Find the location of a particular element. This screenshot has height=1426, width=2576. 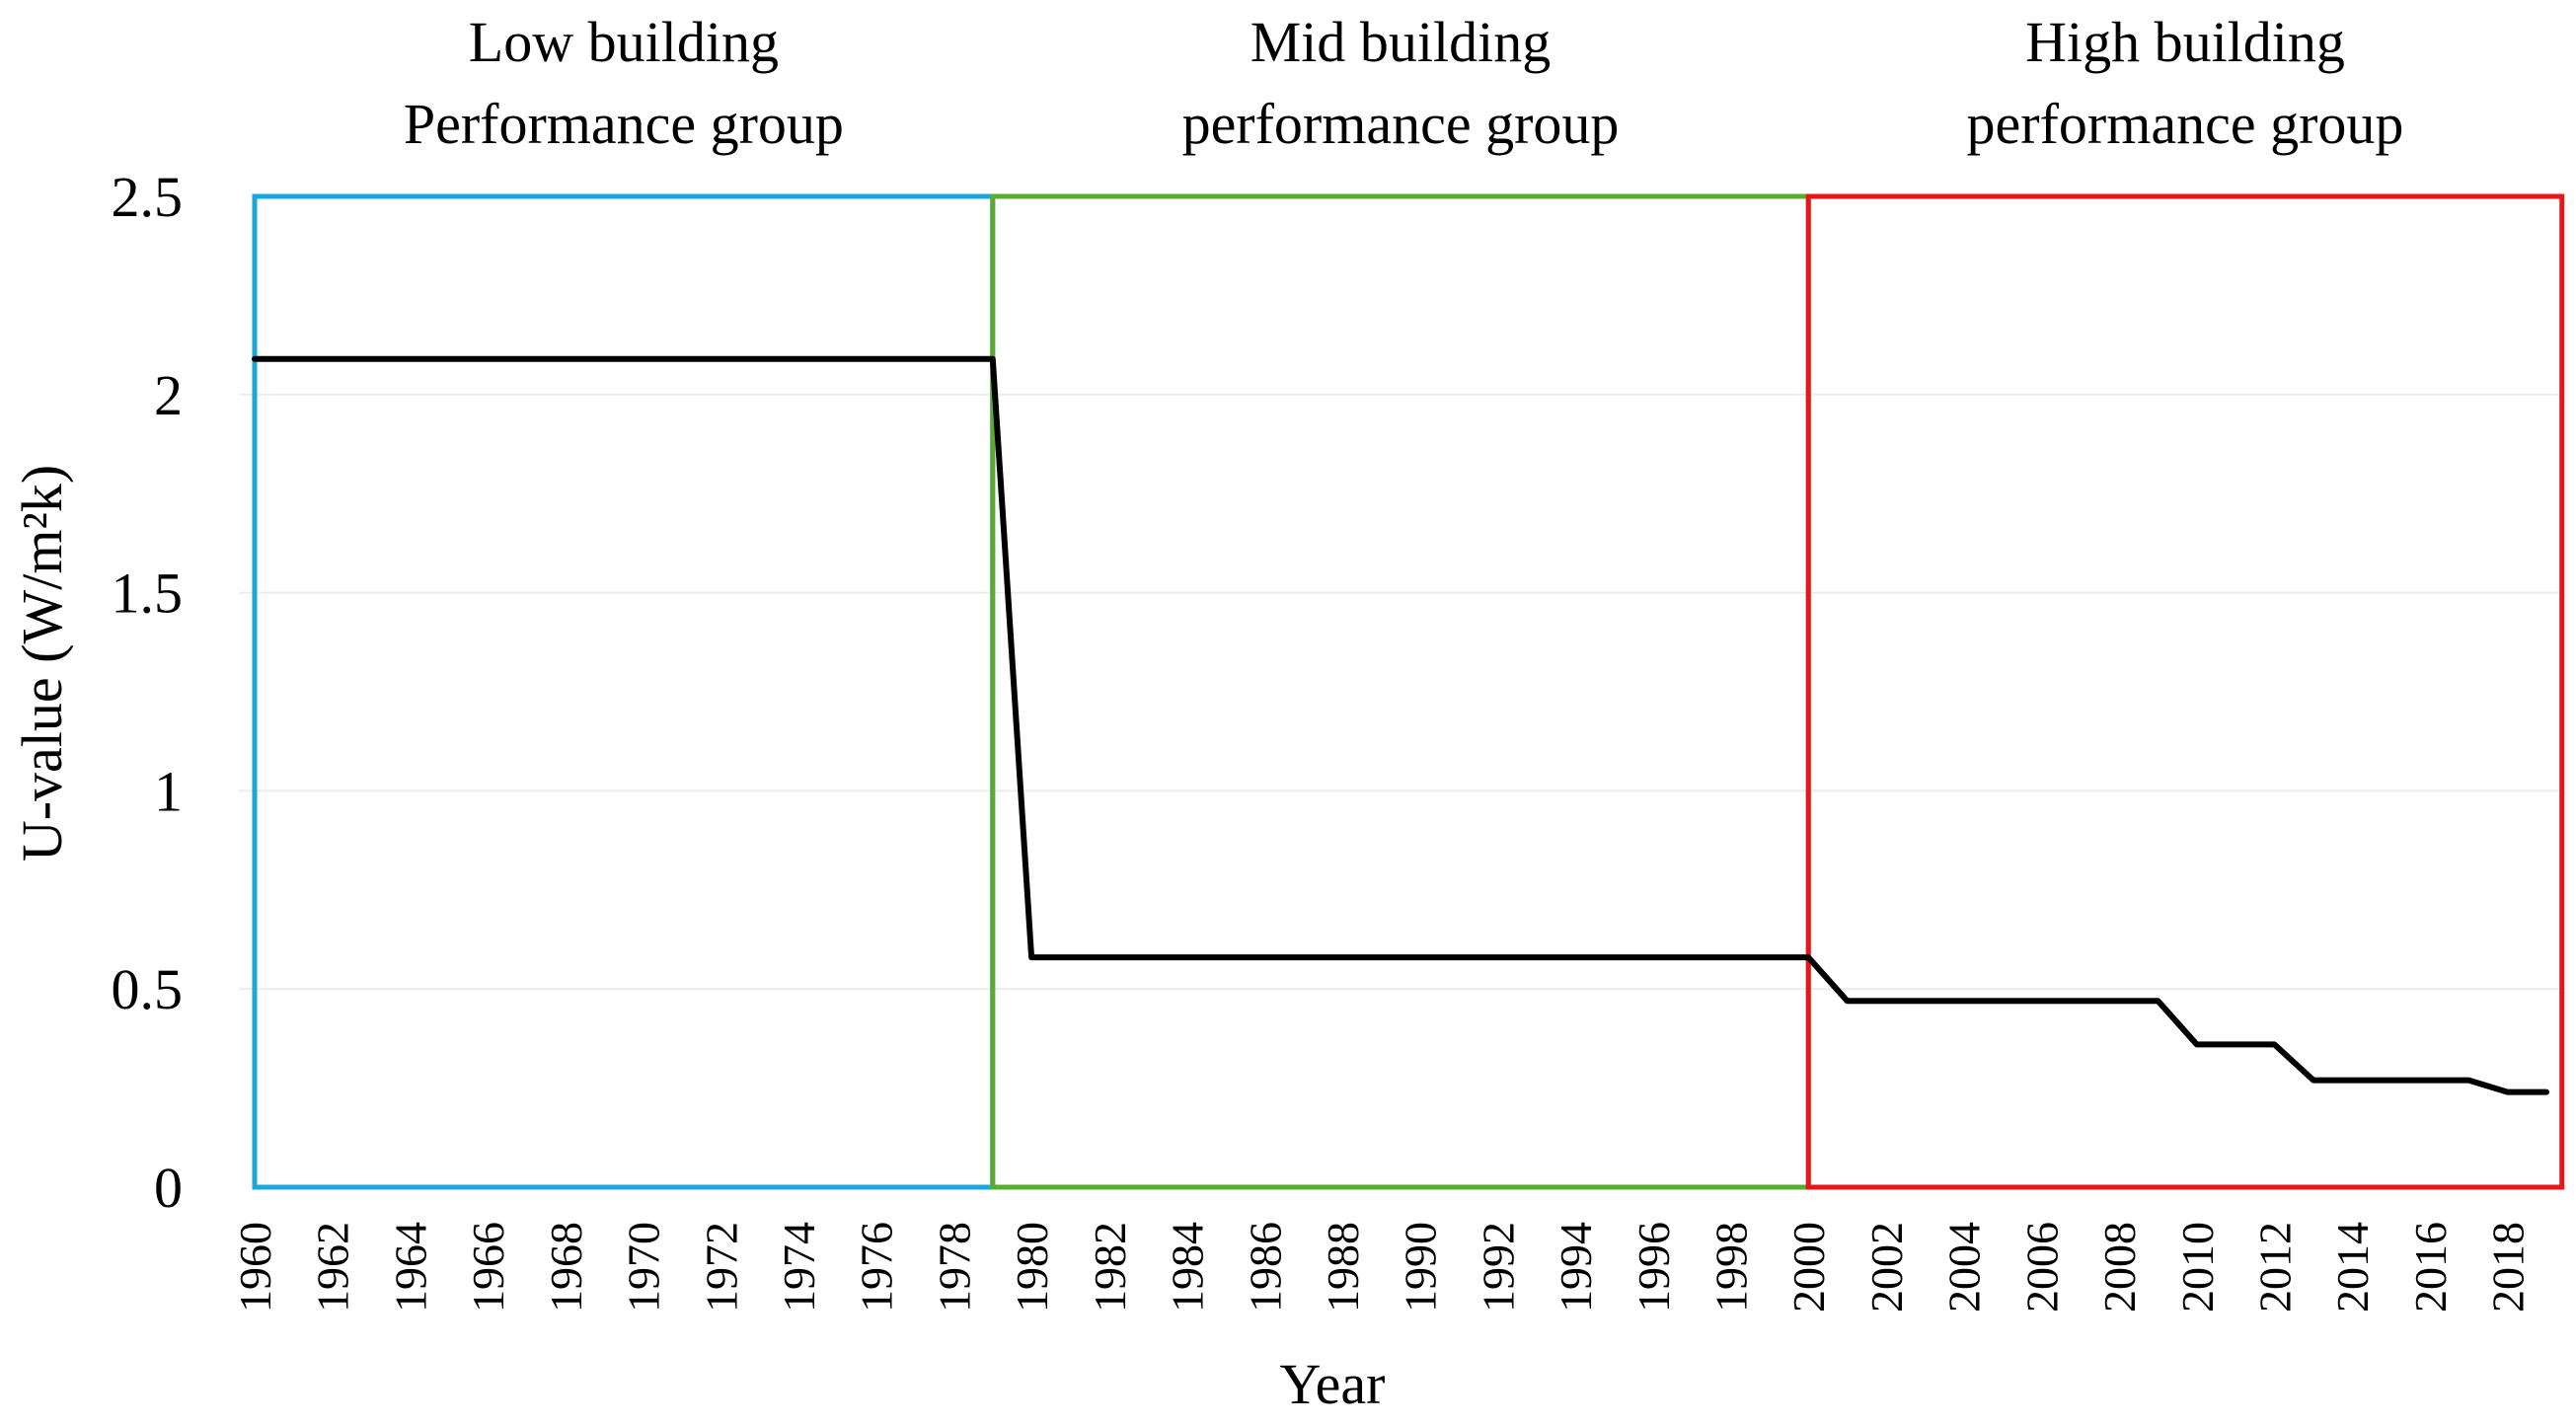

x-tick-label-2010: 2010 is located at coordinates (2197, 1267).